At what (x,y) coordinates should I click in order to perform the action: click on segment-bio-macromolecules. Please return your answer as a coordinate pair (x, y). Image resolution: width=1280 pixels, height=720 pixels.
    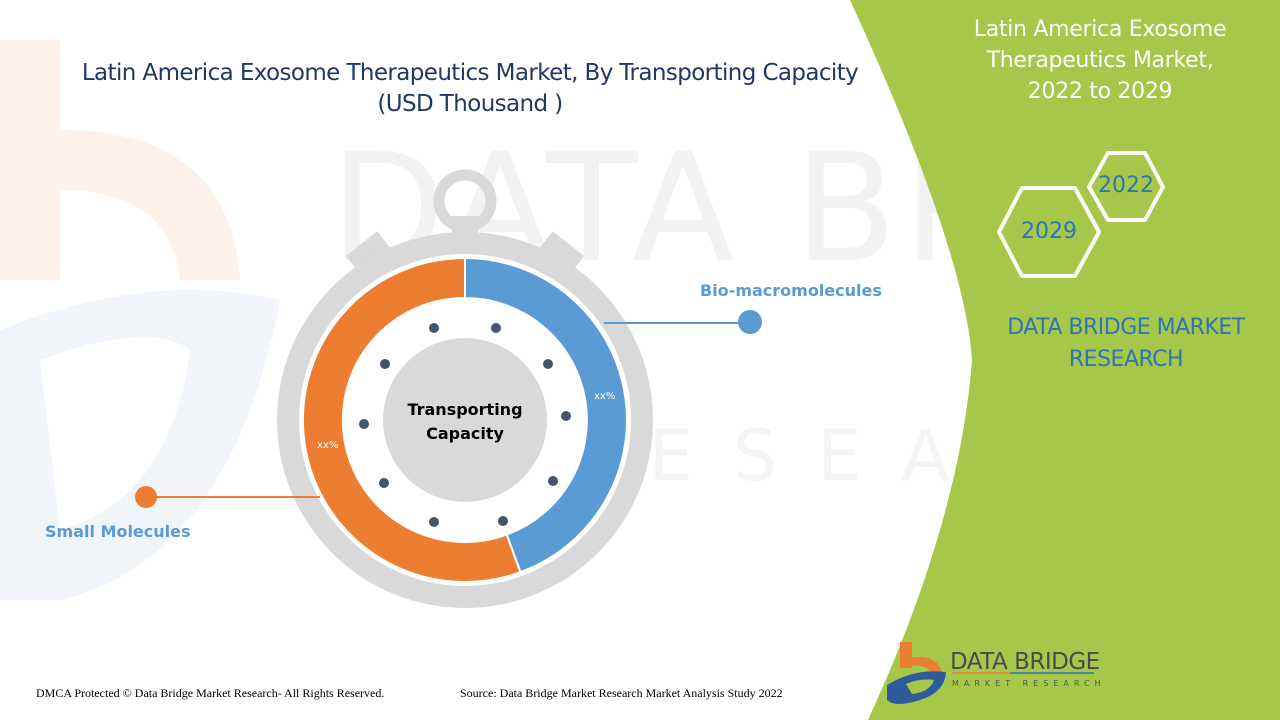
    Looking at the image, I should click on (546, 415).